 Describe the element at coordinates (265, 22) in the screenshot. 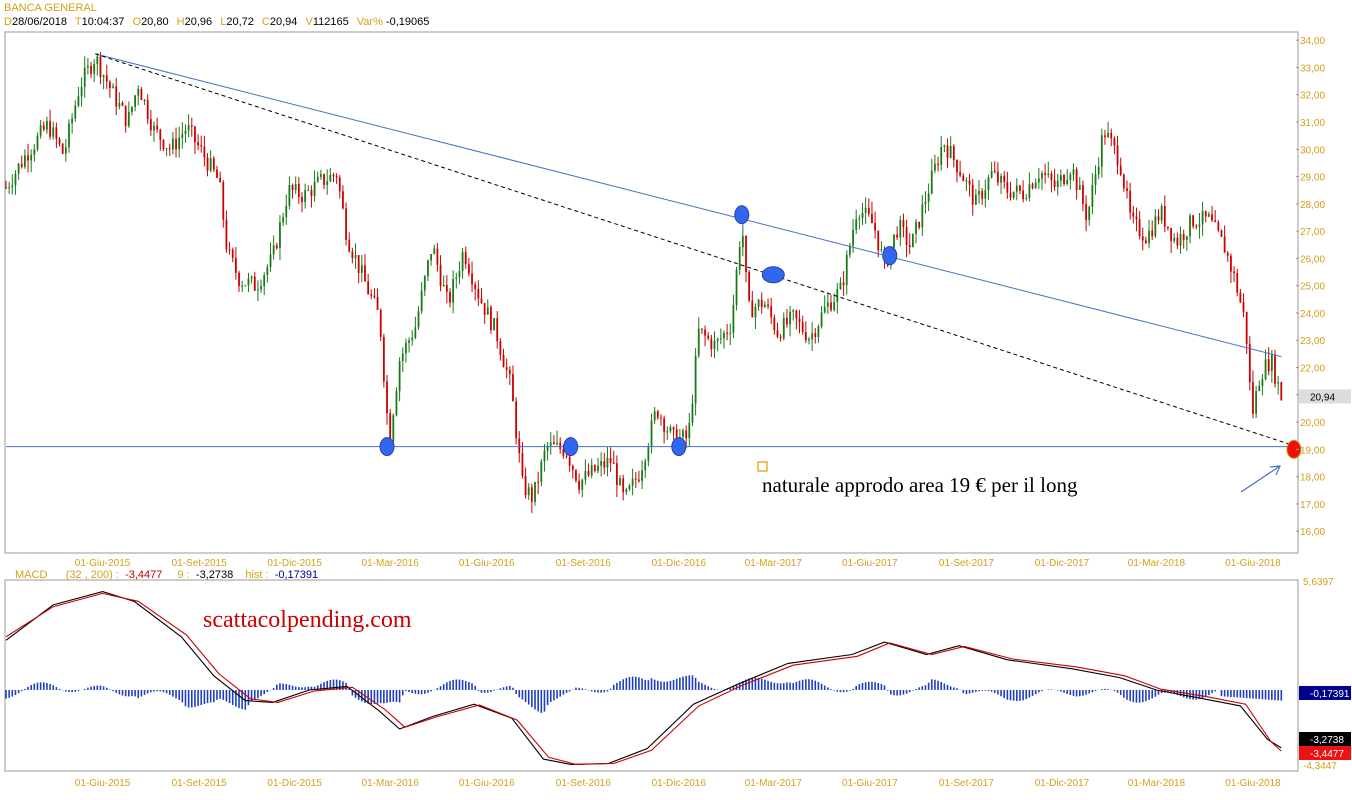

I see `close-label: C` at that location.